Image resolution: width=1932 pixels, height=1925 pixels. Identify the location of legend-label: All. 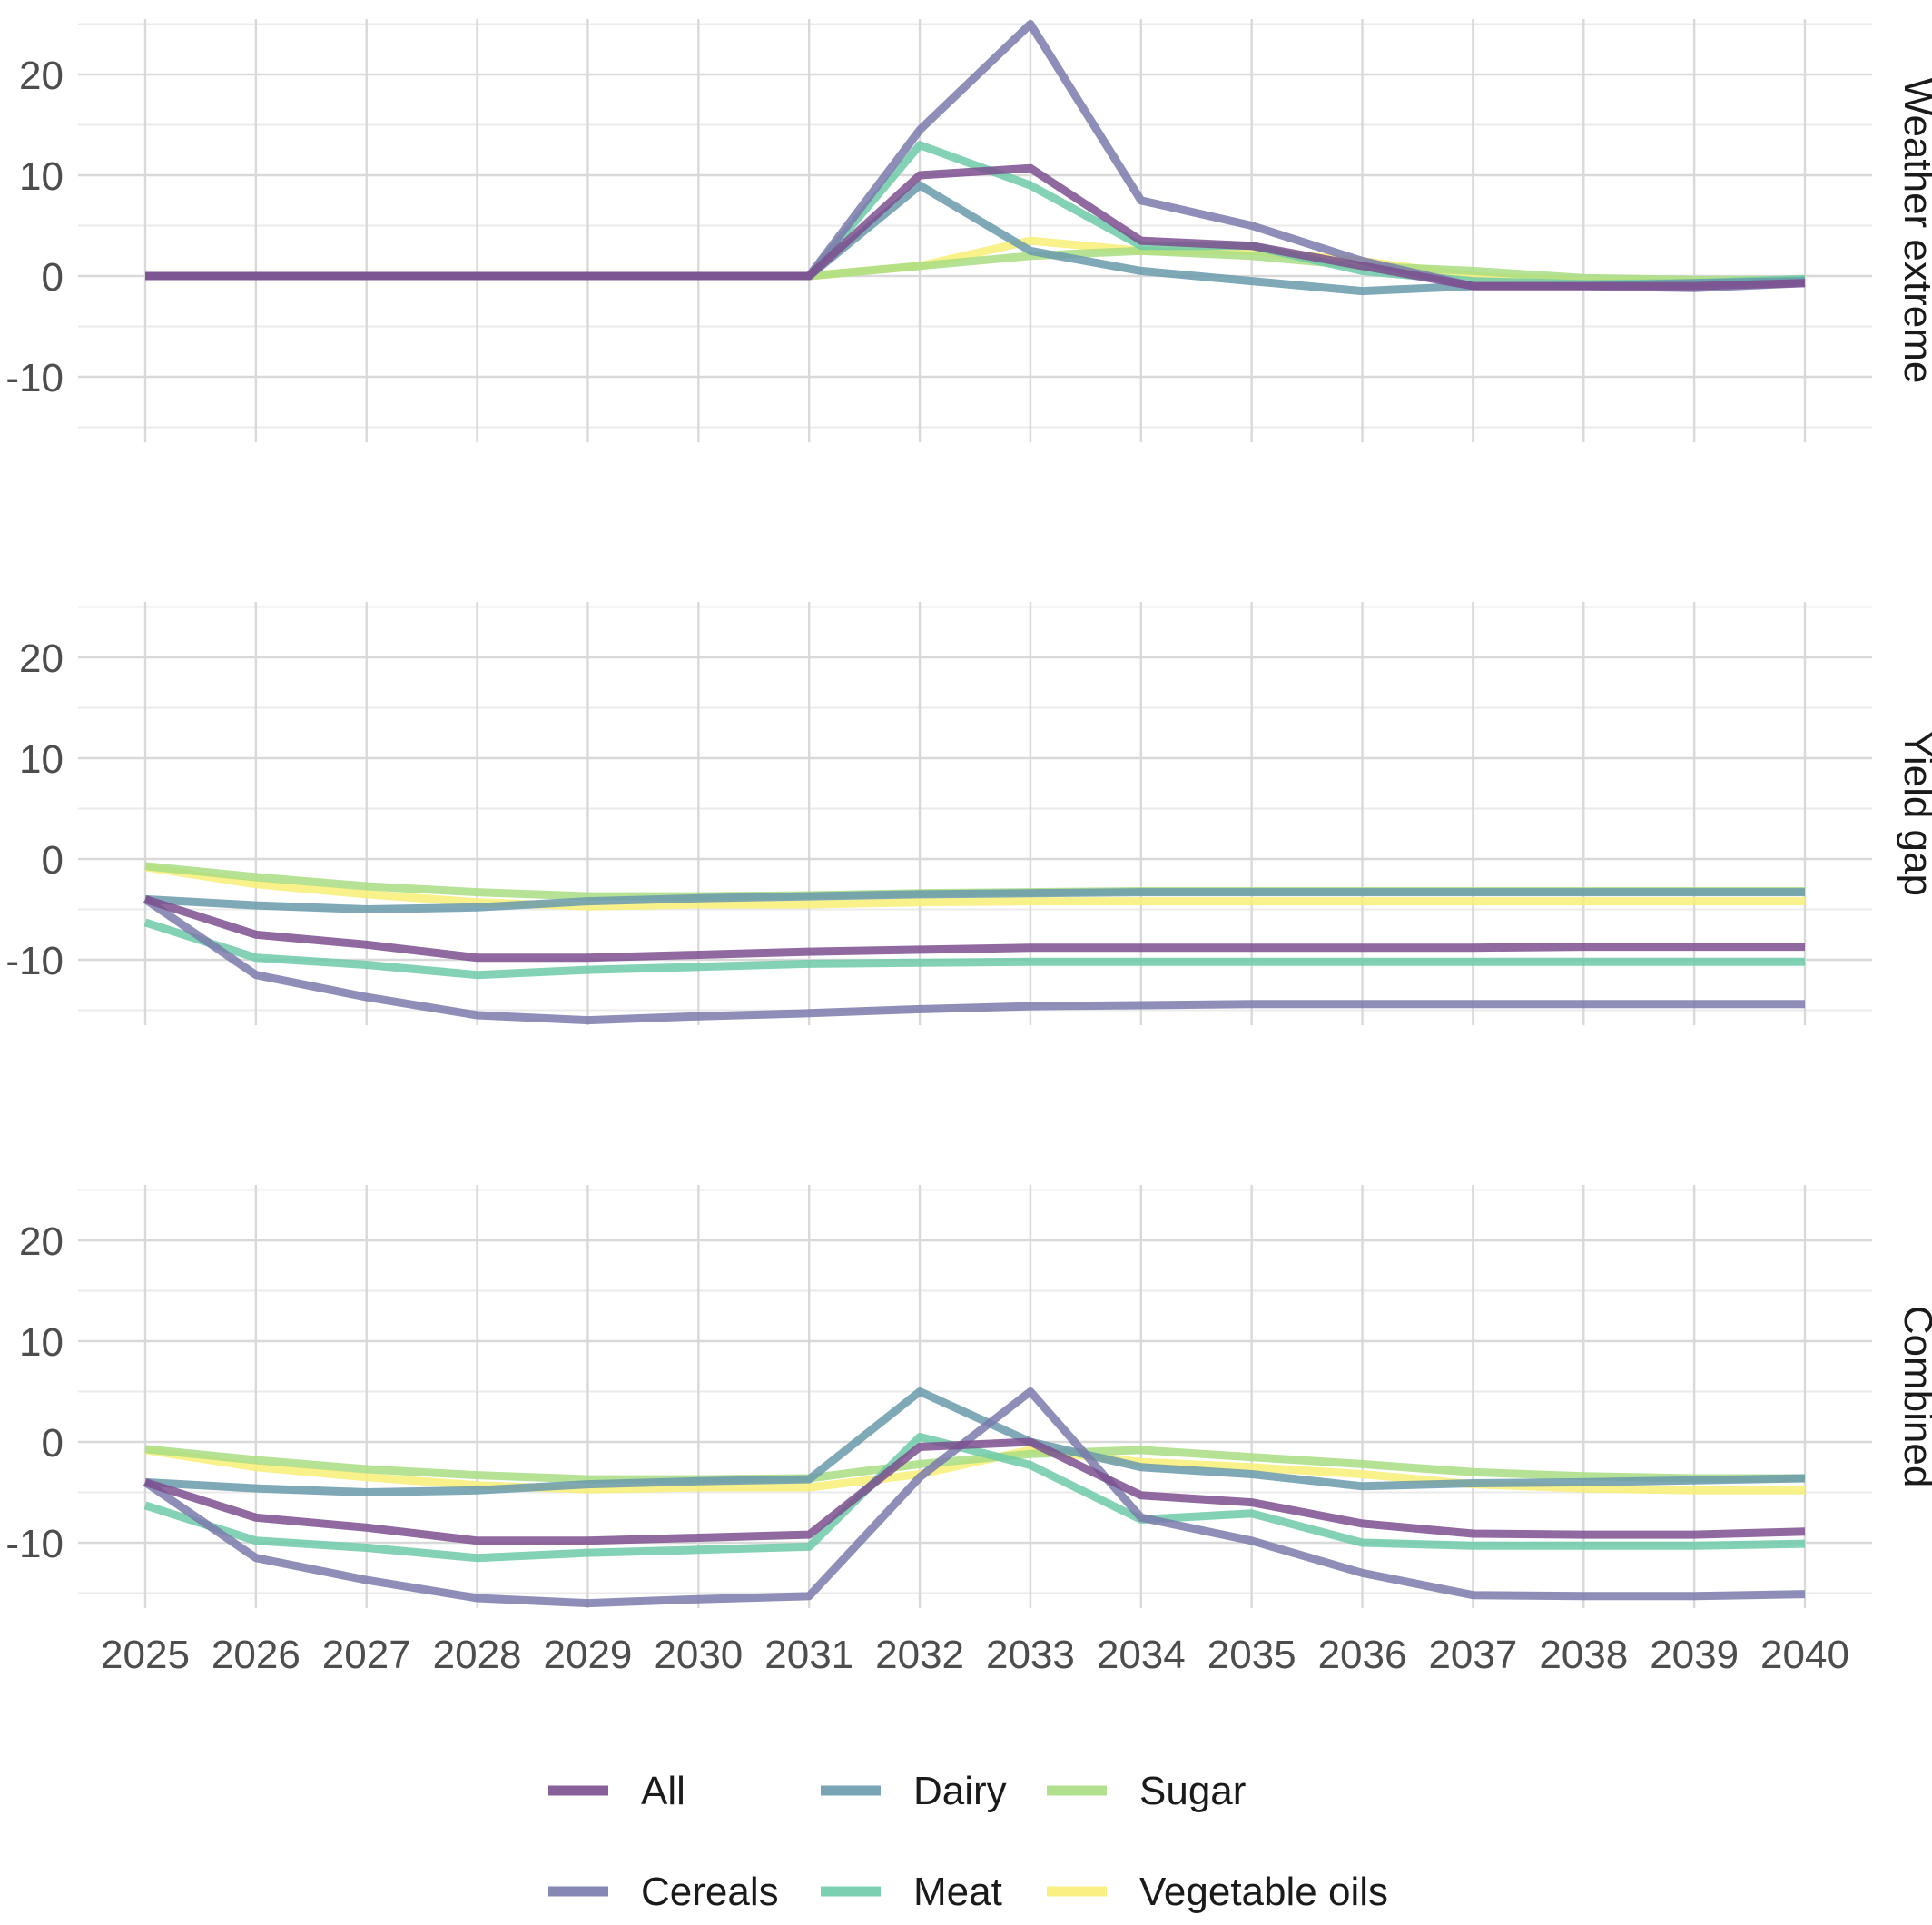
(663, 1791).